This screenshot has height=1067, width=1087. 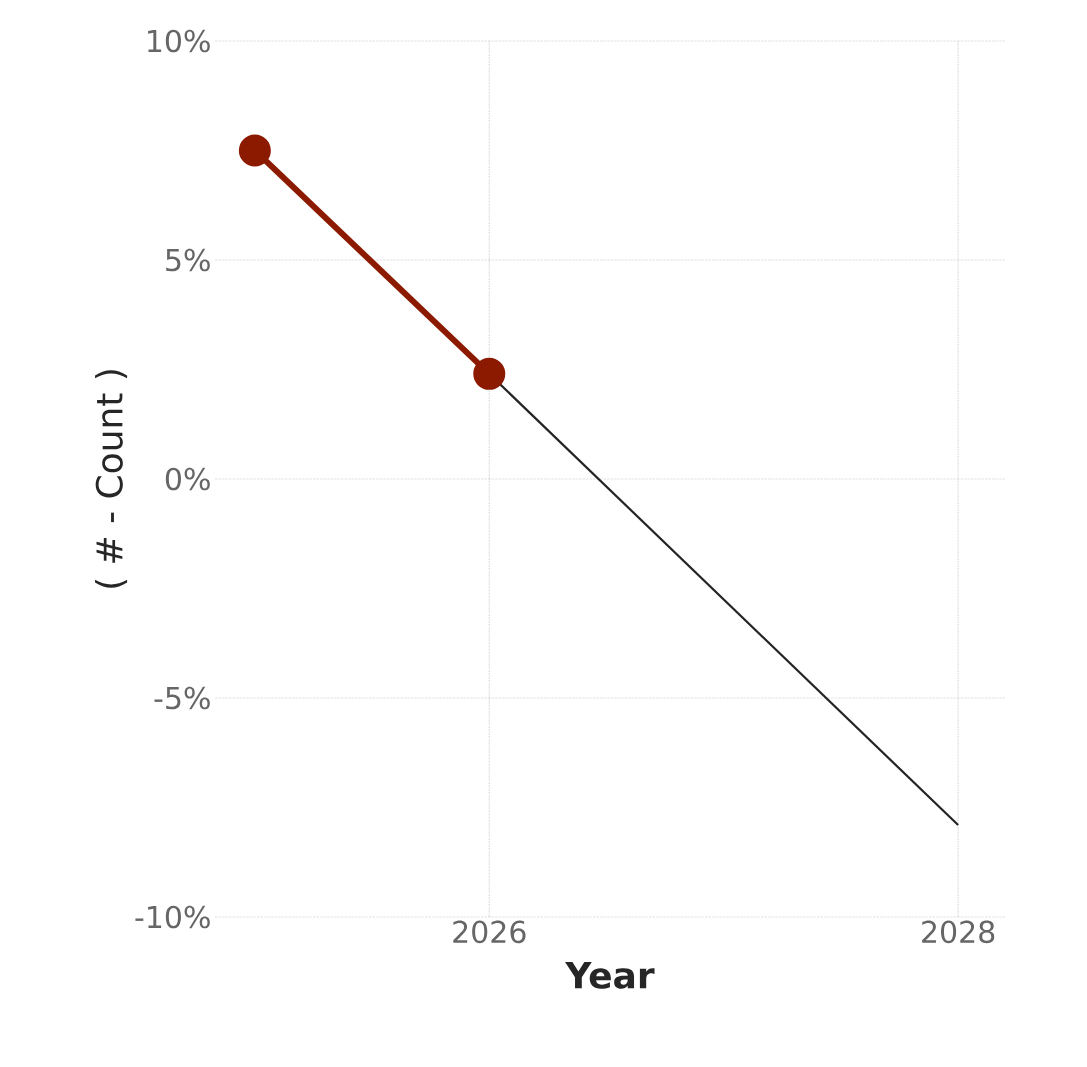 What do you see at coordinates (179, 41) in the screenshot?
I see `y-tick-label: 10%` at bounding box center [179, 41].